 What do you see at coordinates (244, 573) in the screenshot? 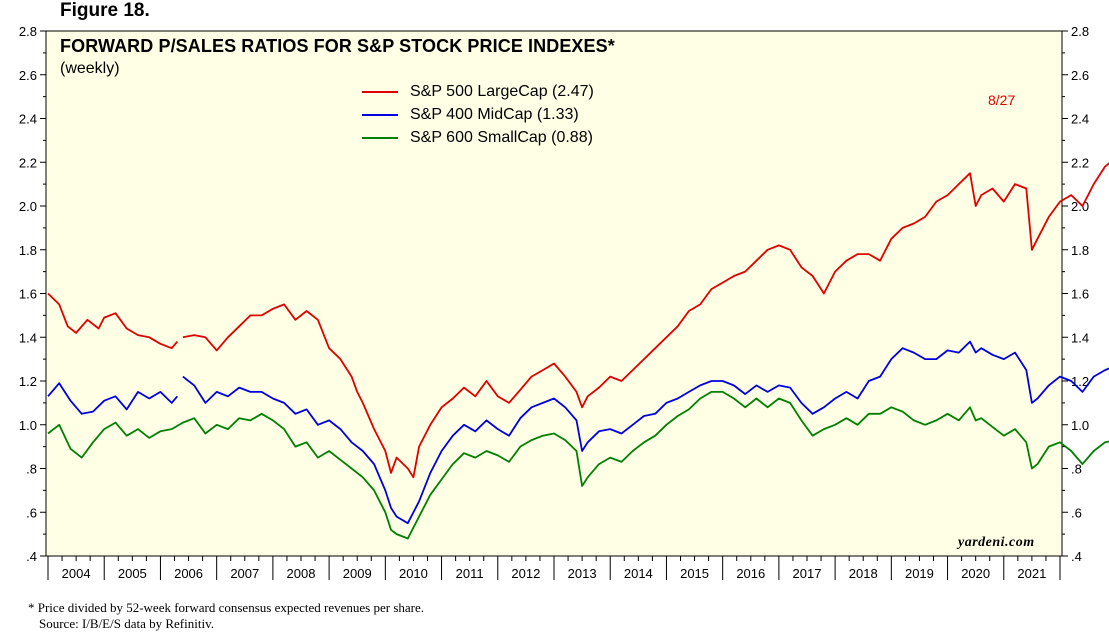
I see `x-tick-label: 2007` at bounding box center [244, 573].